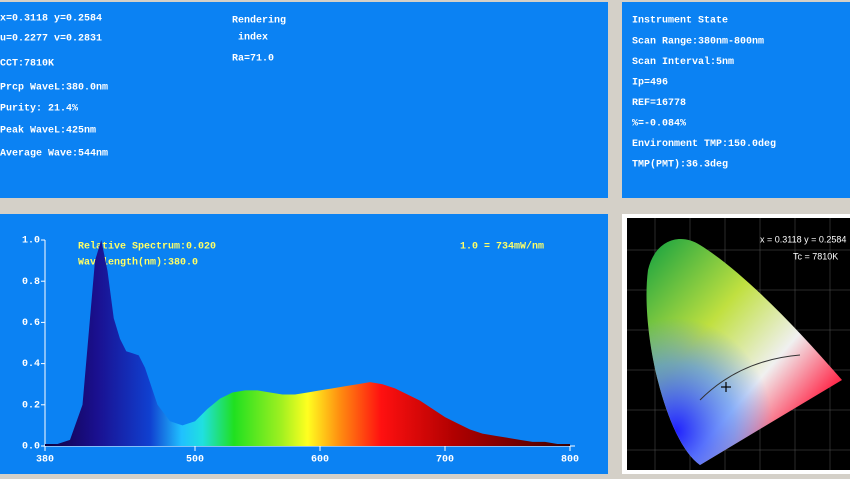 The width and height of the screenshot is (850, 479). Describe the element at coordinates (680, 21) in the screenshot. I see `instrument-title: Instrument State` at that location.